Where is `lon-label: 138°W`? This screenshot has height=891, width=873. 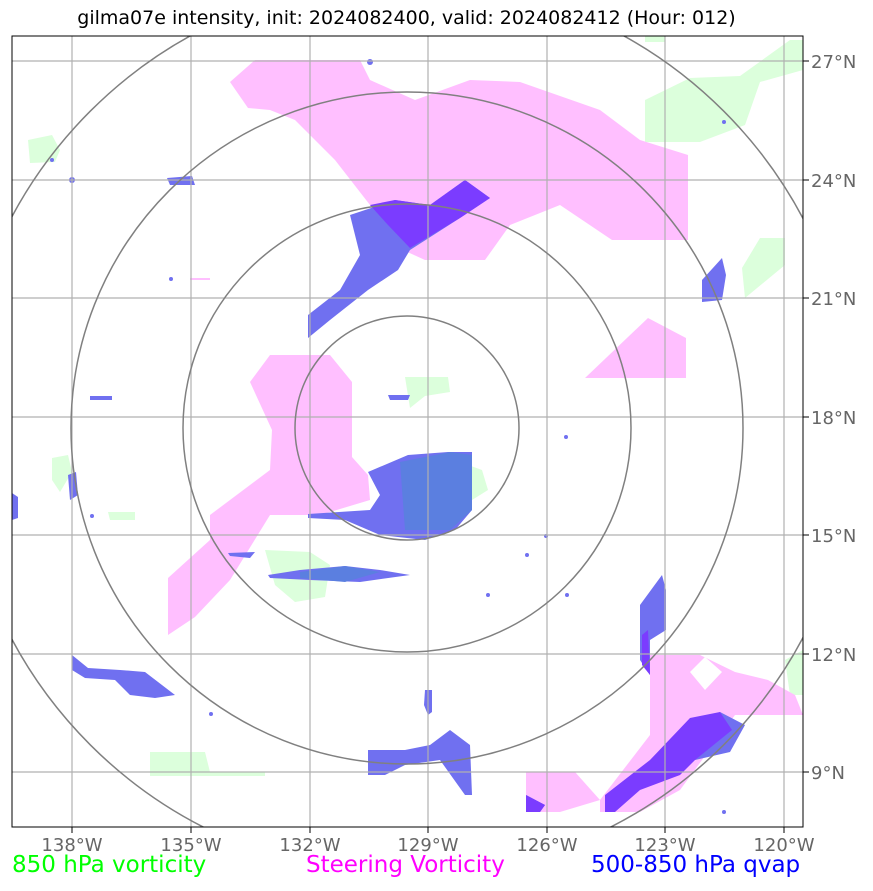
lon-label: 138°W is located at coordinates (71, 845).